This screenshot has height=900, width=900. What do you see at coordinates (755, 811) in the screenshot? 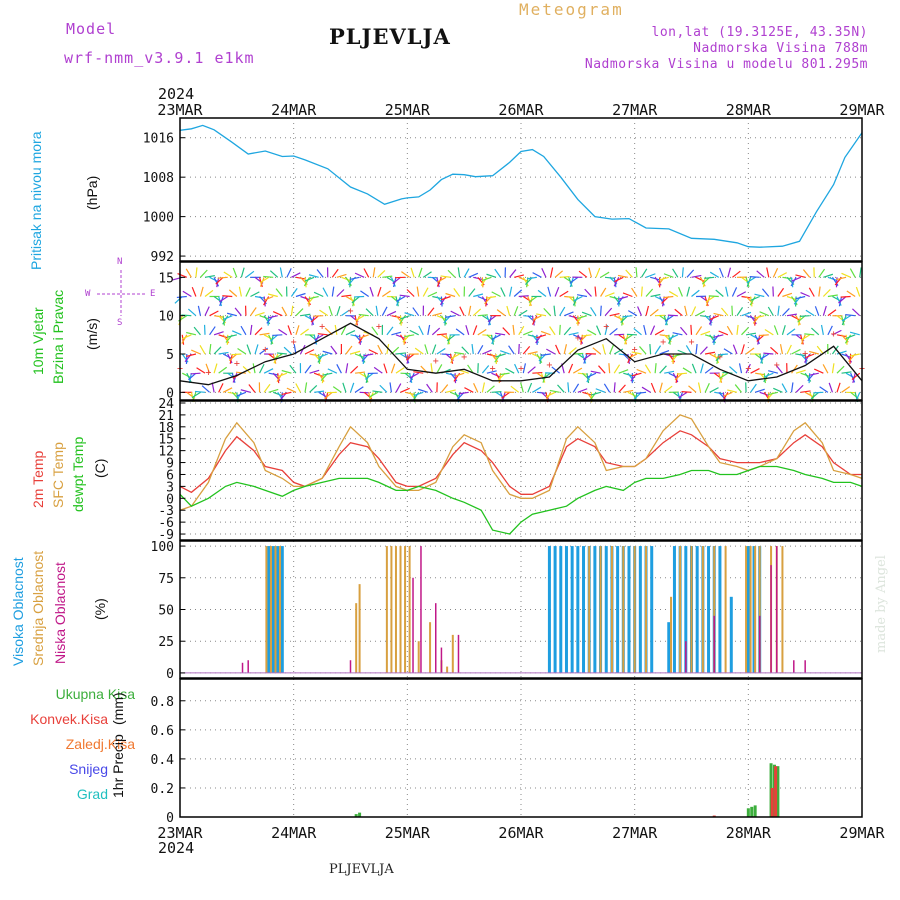
I see `total-precip-bar` at bounding box center [755, 811].